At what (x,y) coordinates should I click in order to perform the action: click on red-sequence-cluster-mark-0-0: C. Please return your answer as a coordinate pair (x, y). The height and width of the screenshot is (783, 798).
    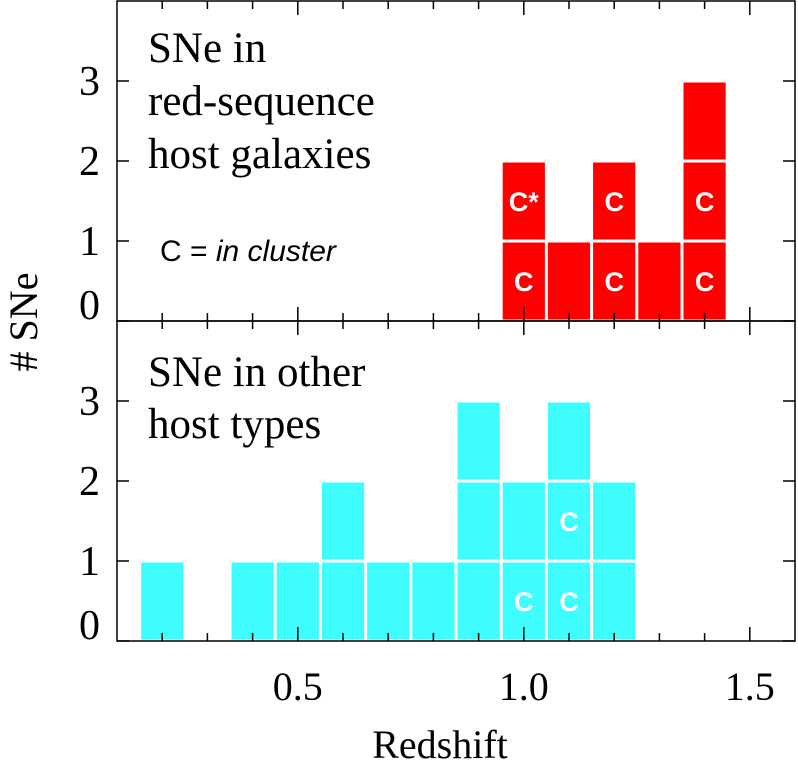
    Looking at the image, I should click on (524, 282).